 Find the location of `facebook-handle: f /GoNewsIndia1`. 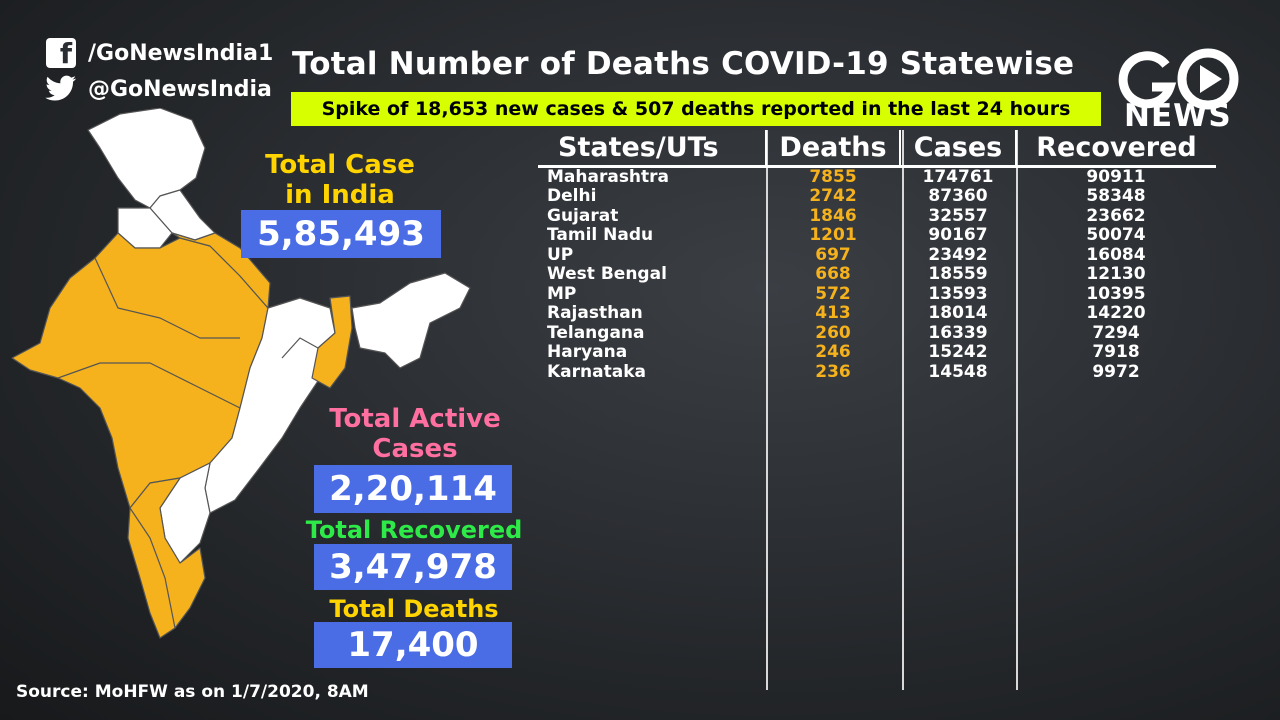

facebook-handle: f /GoNewsIndia1 is located at coordinates (158, 53).